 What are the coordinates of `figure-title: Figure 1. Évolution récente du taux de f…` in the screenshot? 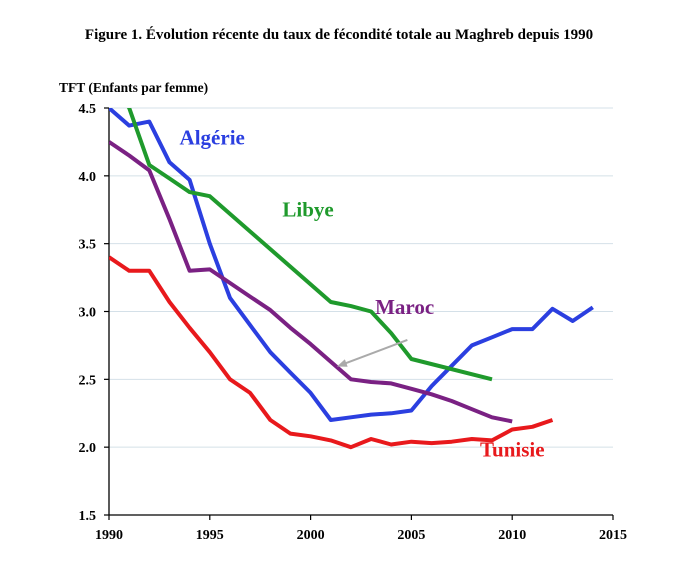 It's located at (339, 35).